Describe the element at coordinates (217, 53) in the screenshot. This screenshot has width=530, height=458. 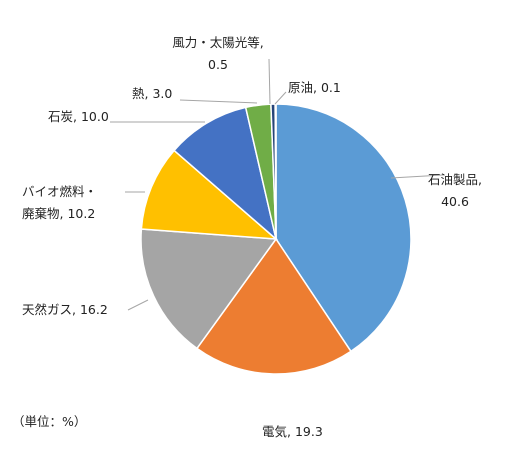
I see `data-label-7: 風力・太陽光等, 0.5` at that location.